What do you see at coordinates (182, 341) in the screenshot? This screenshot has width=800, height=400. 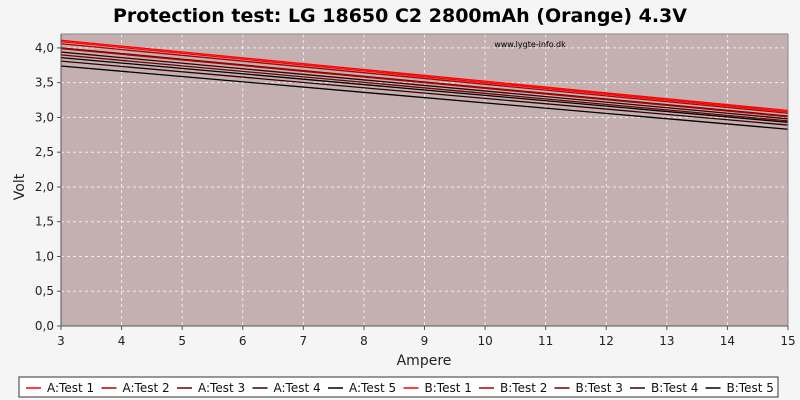 I see `x-tick-label: 5` at bounding box center [182, 341].